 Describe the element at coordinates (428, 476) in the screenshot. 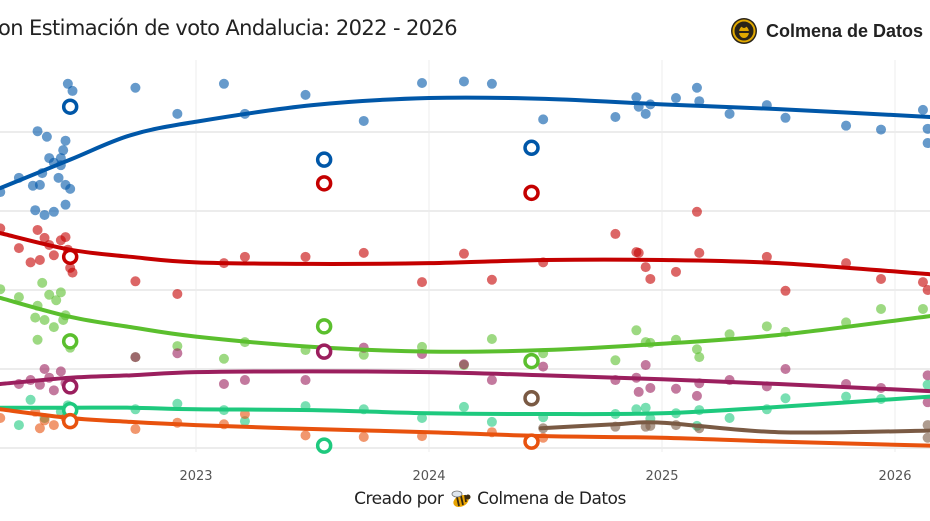

I see `x-tick-label: 2024` at that location.